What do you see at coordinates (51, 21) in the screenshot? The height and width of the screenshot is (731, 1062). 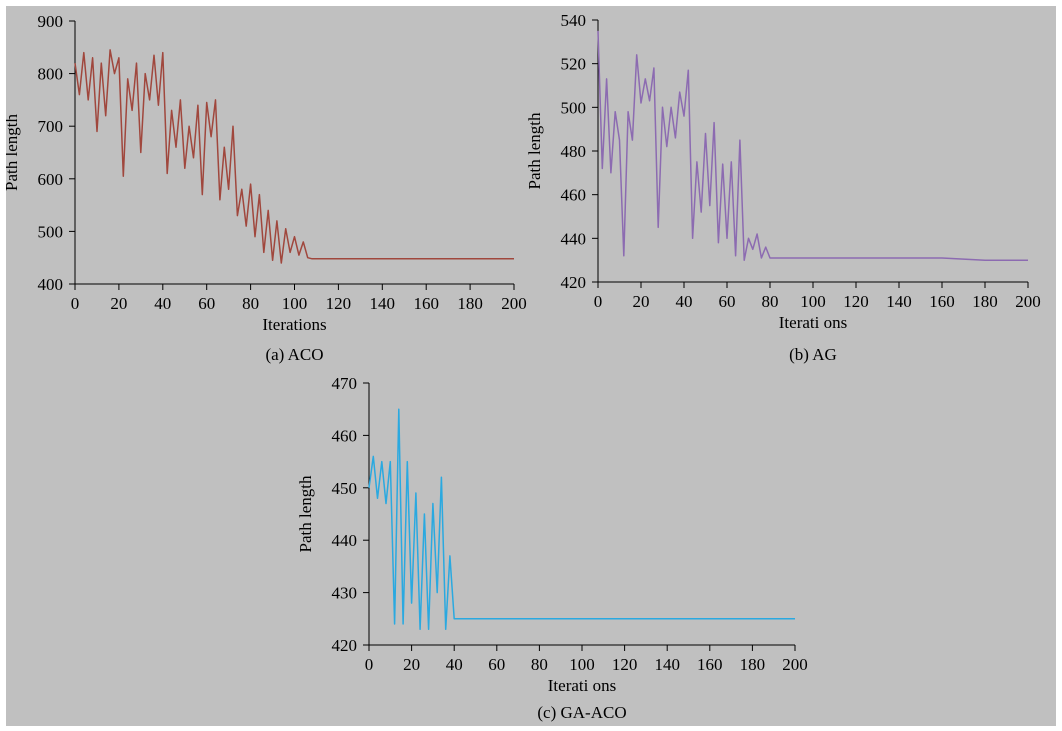 I see `y-tick-label: 900` at bounding box center [51, 21].